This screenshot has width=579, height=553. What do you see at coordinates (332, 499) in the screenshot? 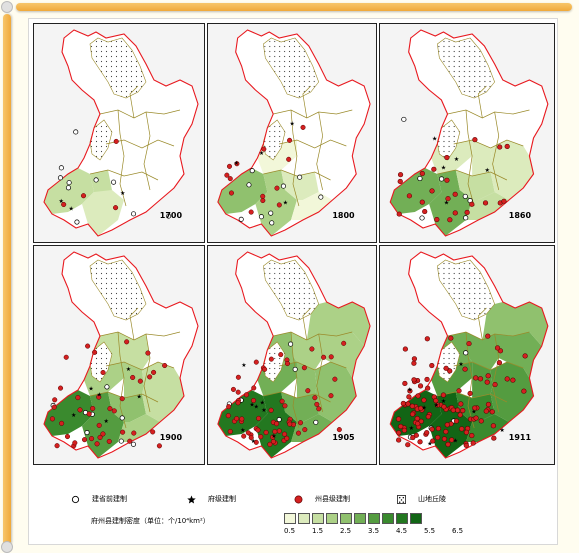
I see `legend-label-county: 州县级建制` at bounding box center [332, 499].